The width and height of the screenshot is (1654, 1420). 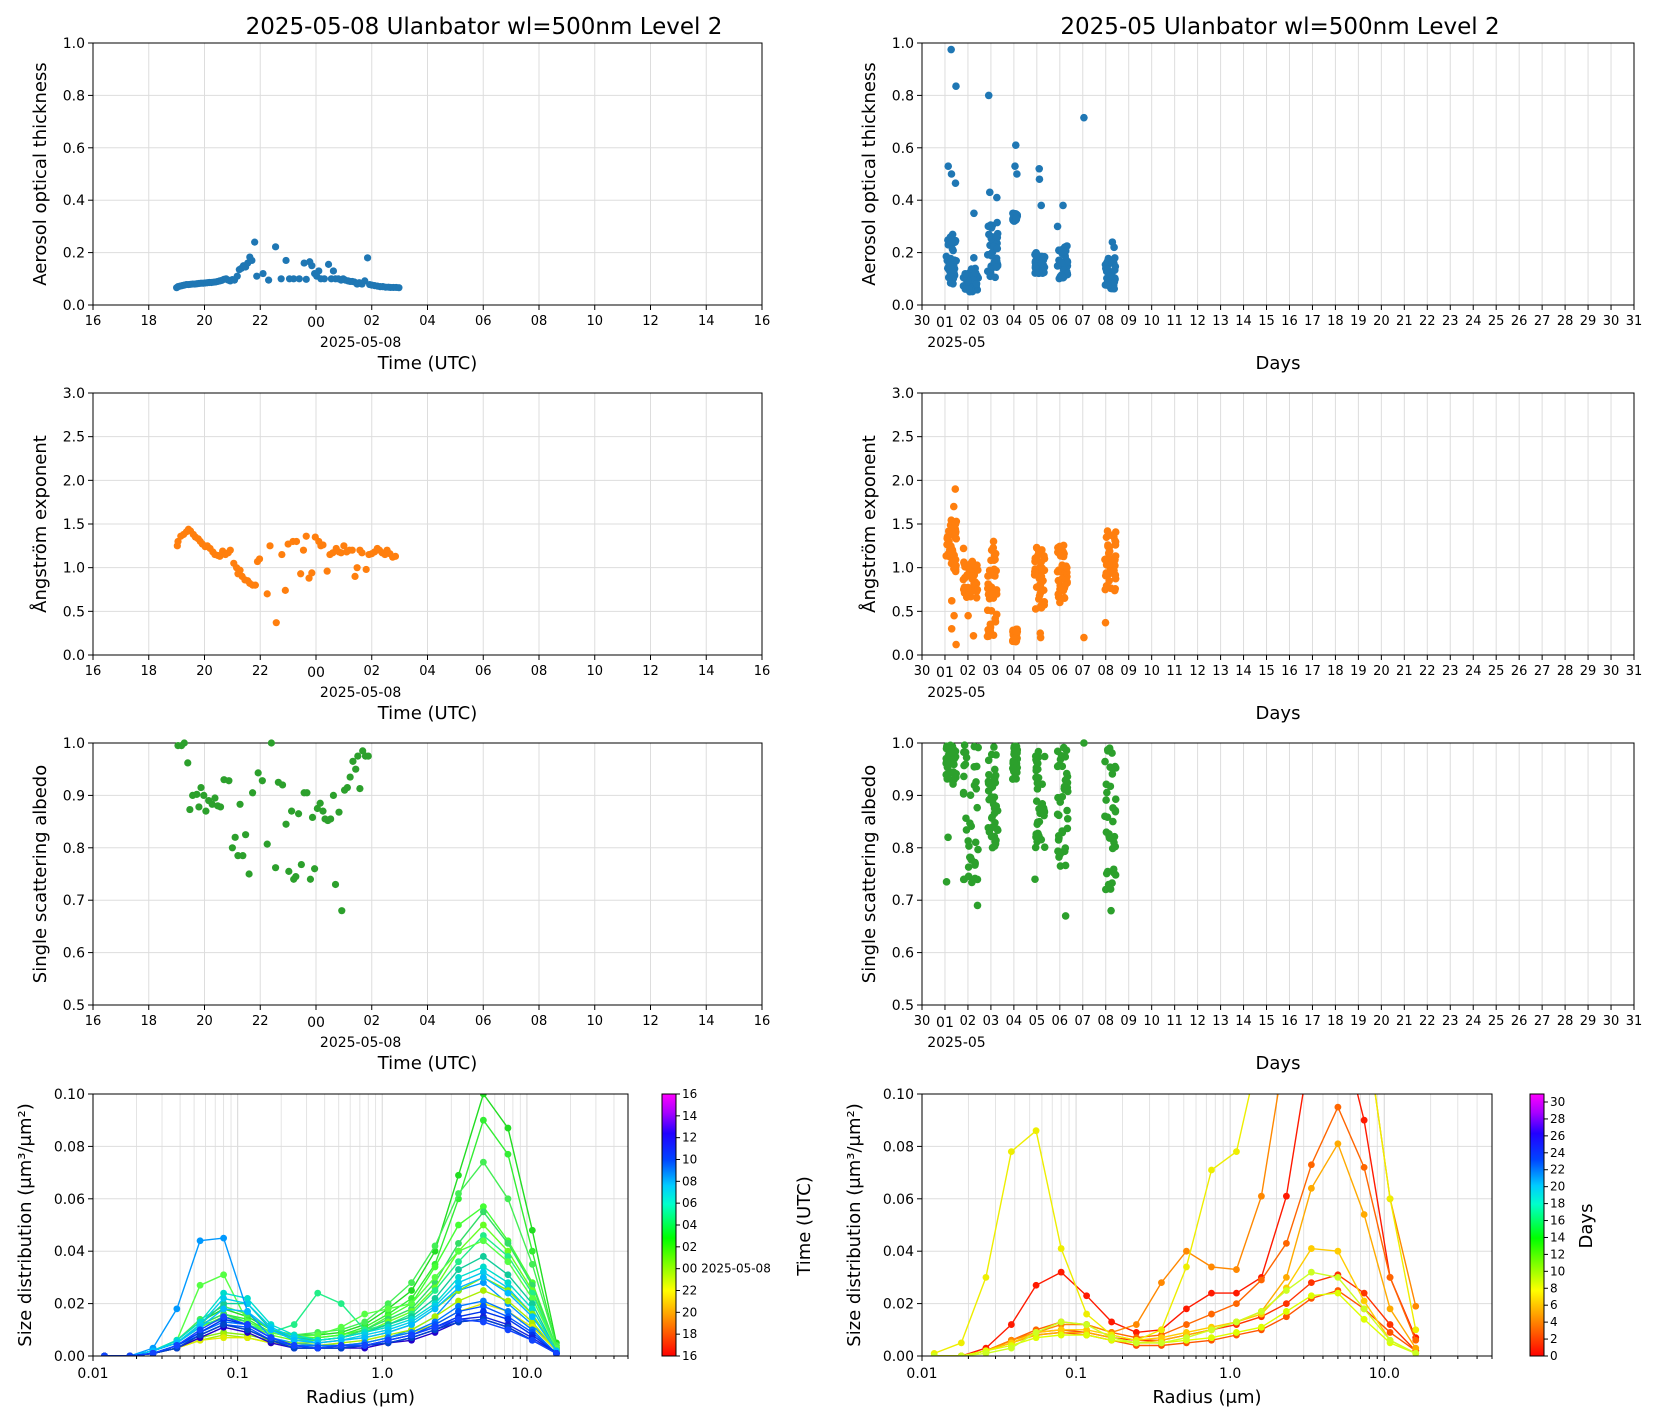 I want to click on size-distribution-curve, so click(x=331, y=1295).